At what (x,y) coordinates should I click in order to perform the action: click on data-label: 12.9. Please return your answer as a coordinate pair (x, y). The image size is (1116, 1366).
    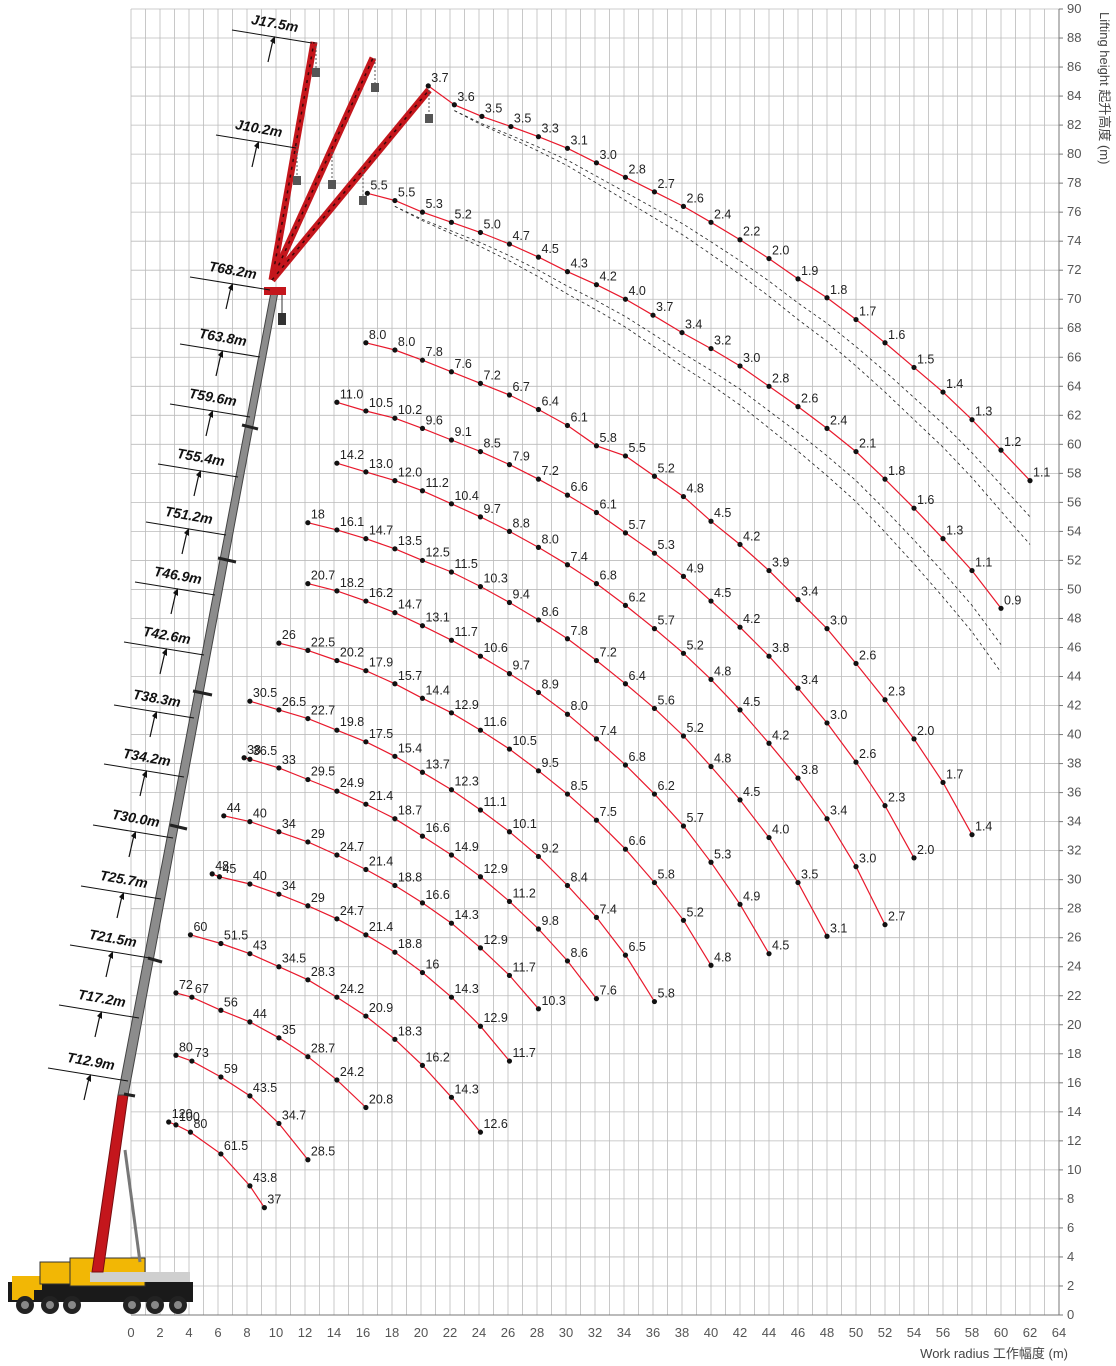
    Looking at the image, I should click on (495, 1018).